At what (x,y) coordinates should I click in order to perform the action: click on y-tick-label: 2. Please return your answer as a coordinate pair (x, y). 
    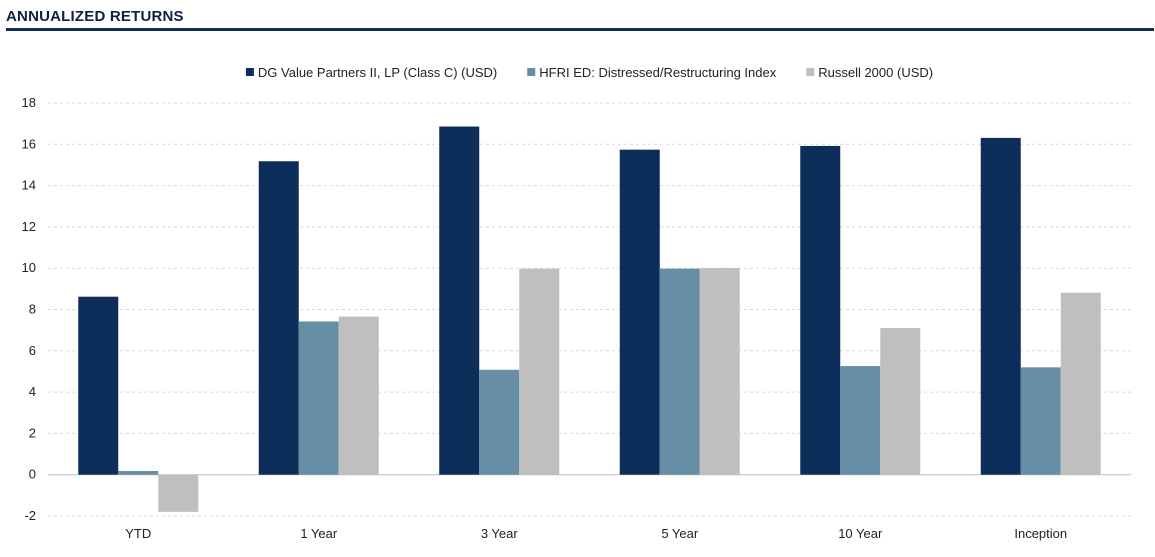
    Looking at the image, I should click on (32, 432).